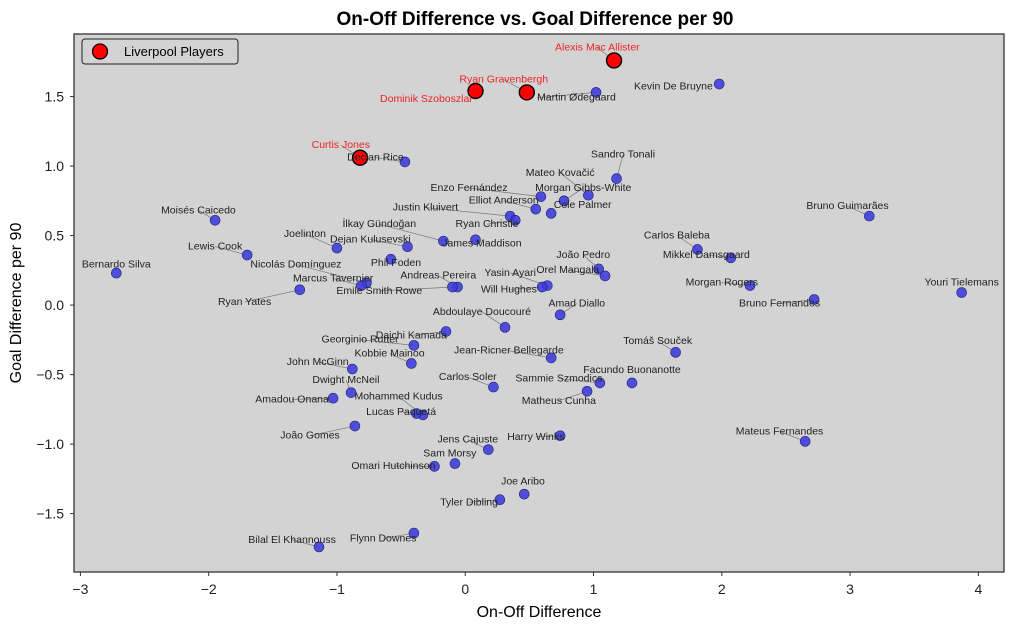  Describe the element at coordinates (398, 397) in the screenshot. I see `point-label: Mohammed Kudus` at that location.